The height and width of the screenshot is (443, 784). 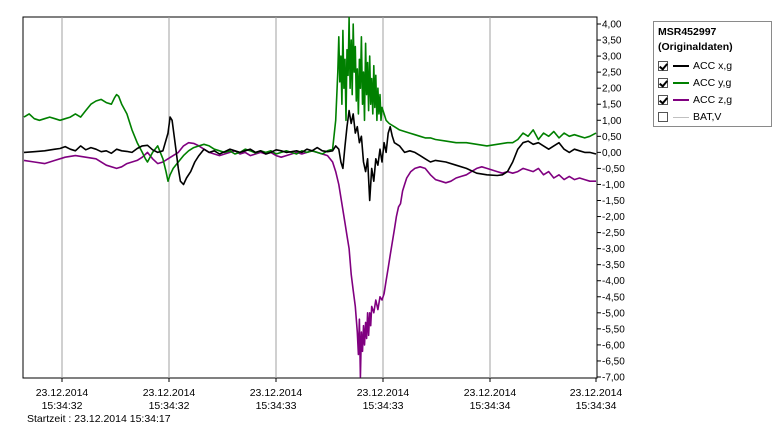 What do you see at coordinates (613, 297) in the screenshot?
I see `y-tick-label-17: -4,50` at bounding box center [613, 297].